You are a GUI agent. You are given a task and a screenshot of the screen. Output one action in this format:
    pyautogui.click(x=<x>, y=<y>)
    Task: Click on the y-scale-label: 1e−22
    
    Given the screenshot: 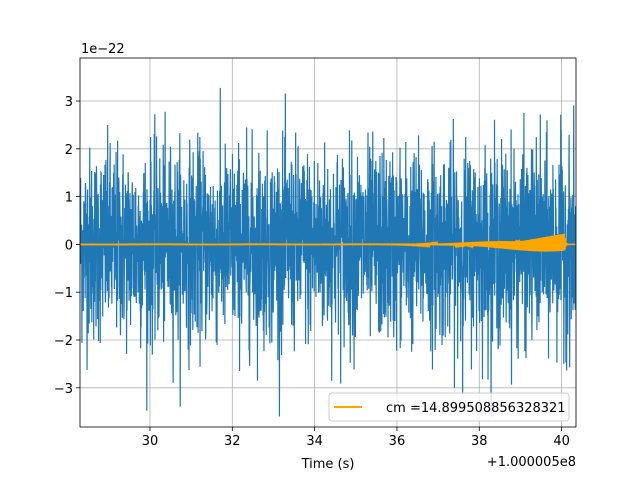 What is the action you would take?
    pyautogui.click(x=103, y=49)
    